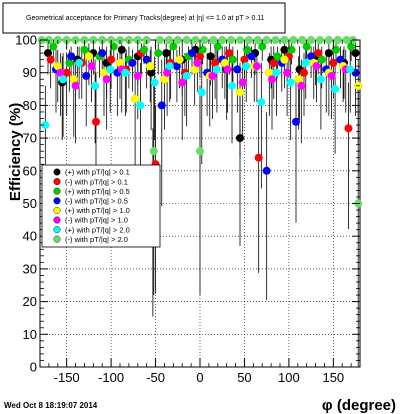  Describe the element at coordinates (30, 301) in the screenshot. I see `y-tick-label: 20` at that location.